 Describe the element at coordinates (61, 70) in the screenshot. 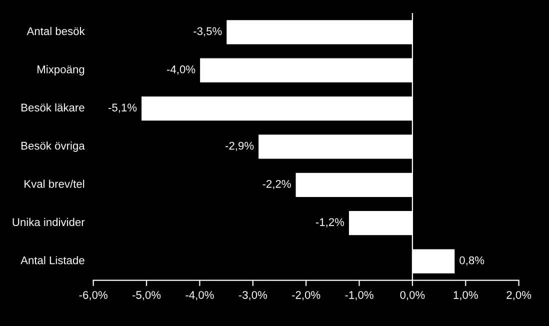

I see `y-tick-label: Mixpoäng` at that location.